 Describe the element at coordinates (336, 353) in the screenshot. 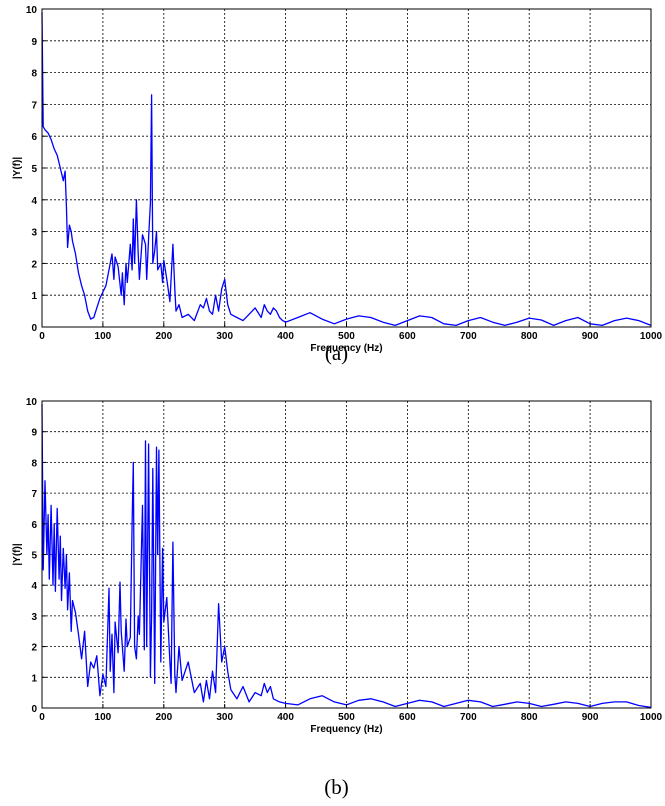

I see `chart-caption: (a)` at that location.